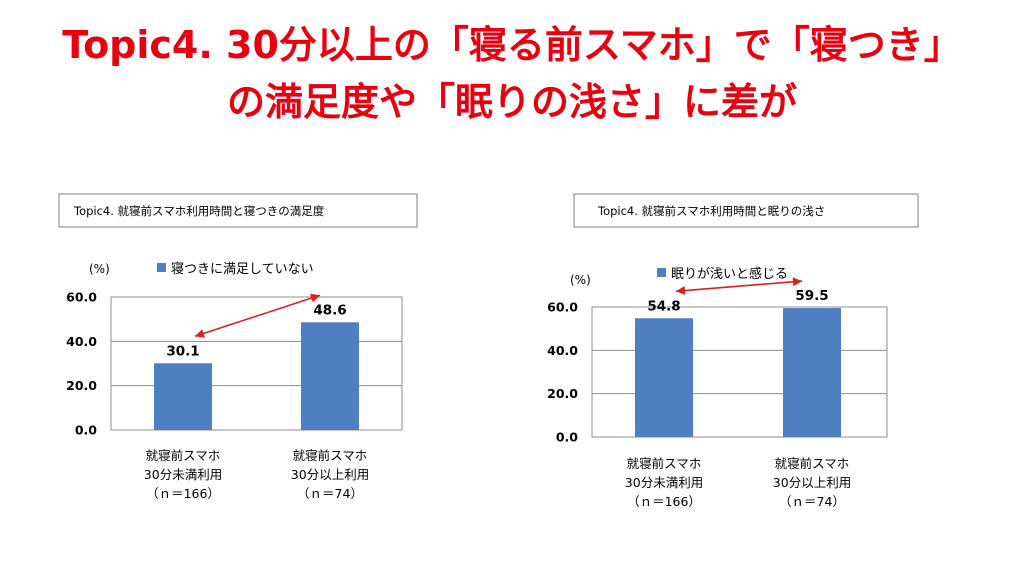 The height and width of the screenshot is (569, 1024). What do you see at coordinates (242, 269) in the screenshot?
I see `legend-label: 寝つきに満足していない` at bounding box center [242, 269].